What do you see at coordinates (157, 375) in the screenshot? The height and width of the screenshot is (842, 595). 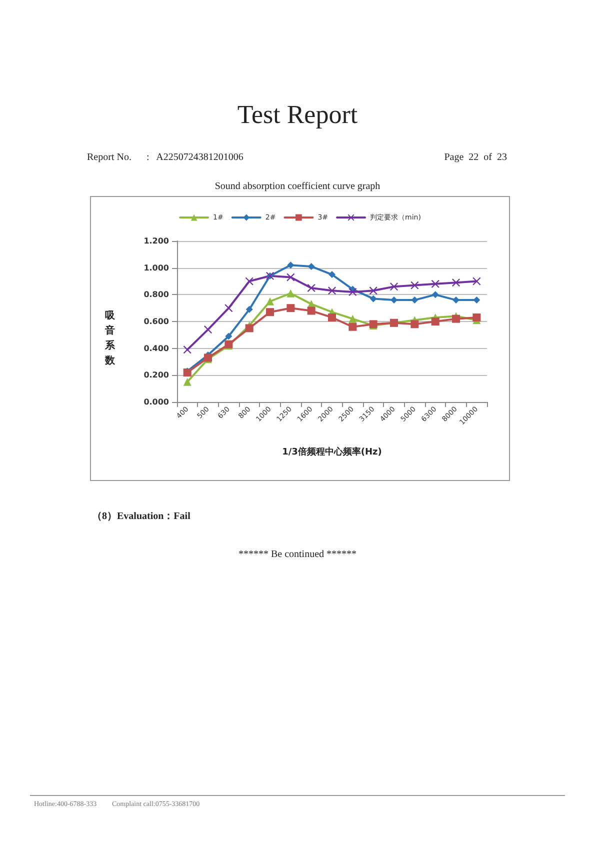 I see `y-tick-label: 0.200` at bounding box center [157, 375].